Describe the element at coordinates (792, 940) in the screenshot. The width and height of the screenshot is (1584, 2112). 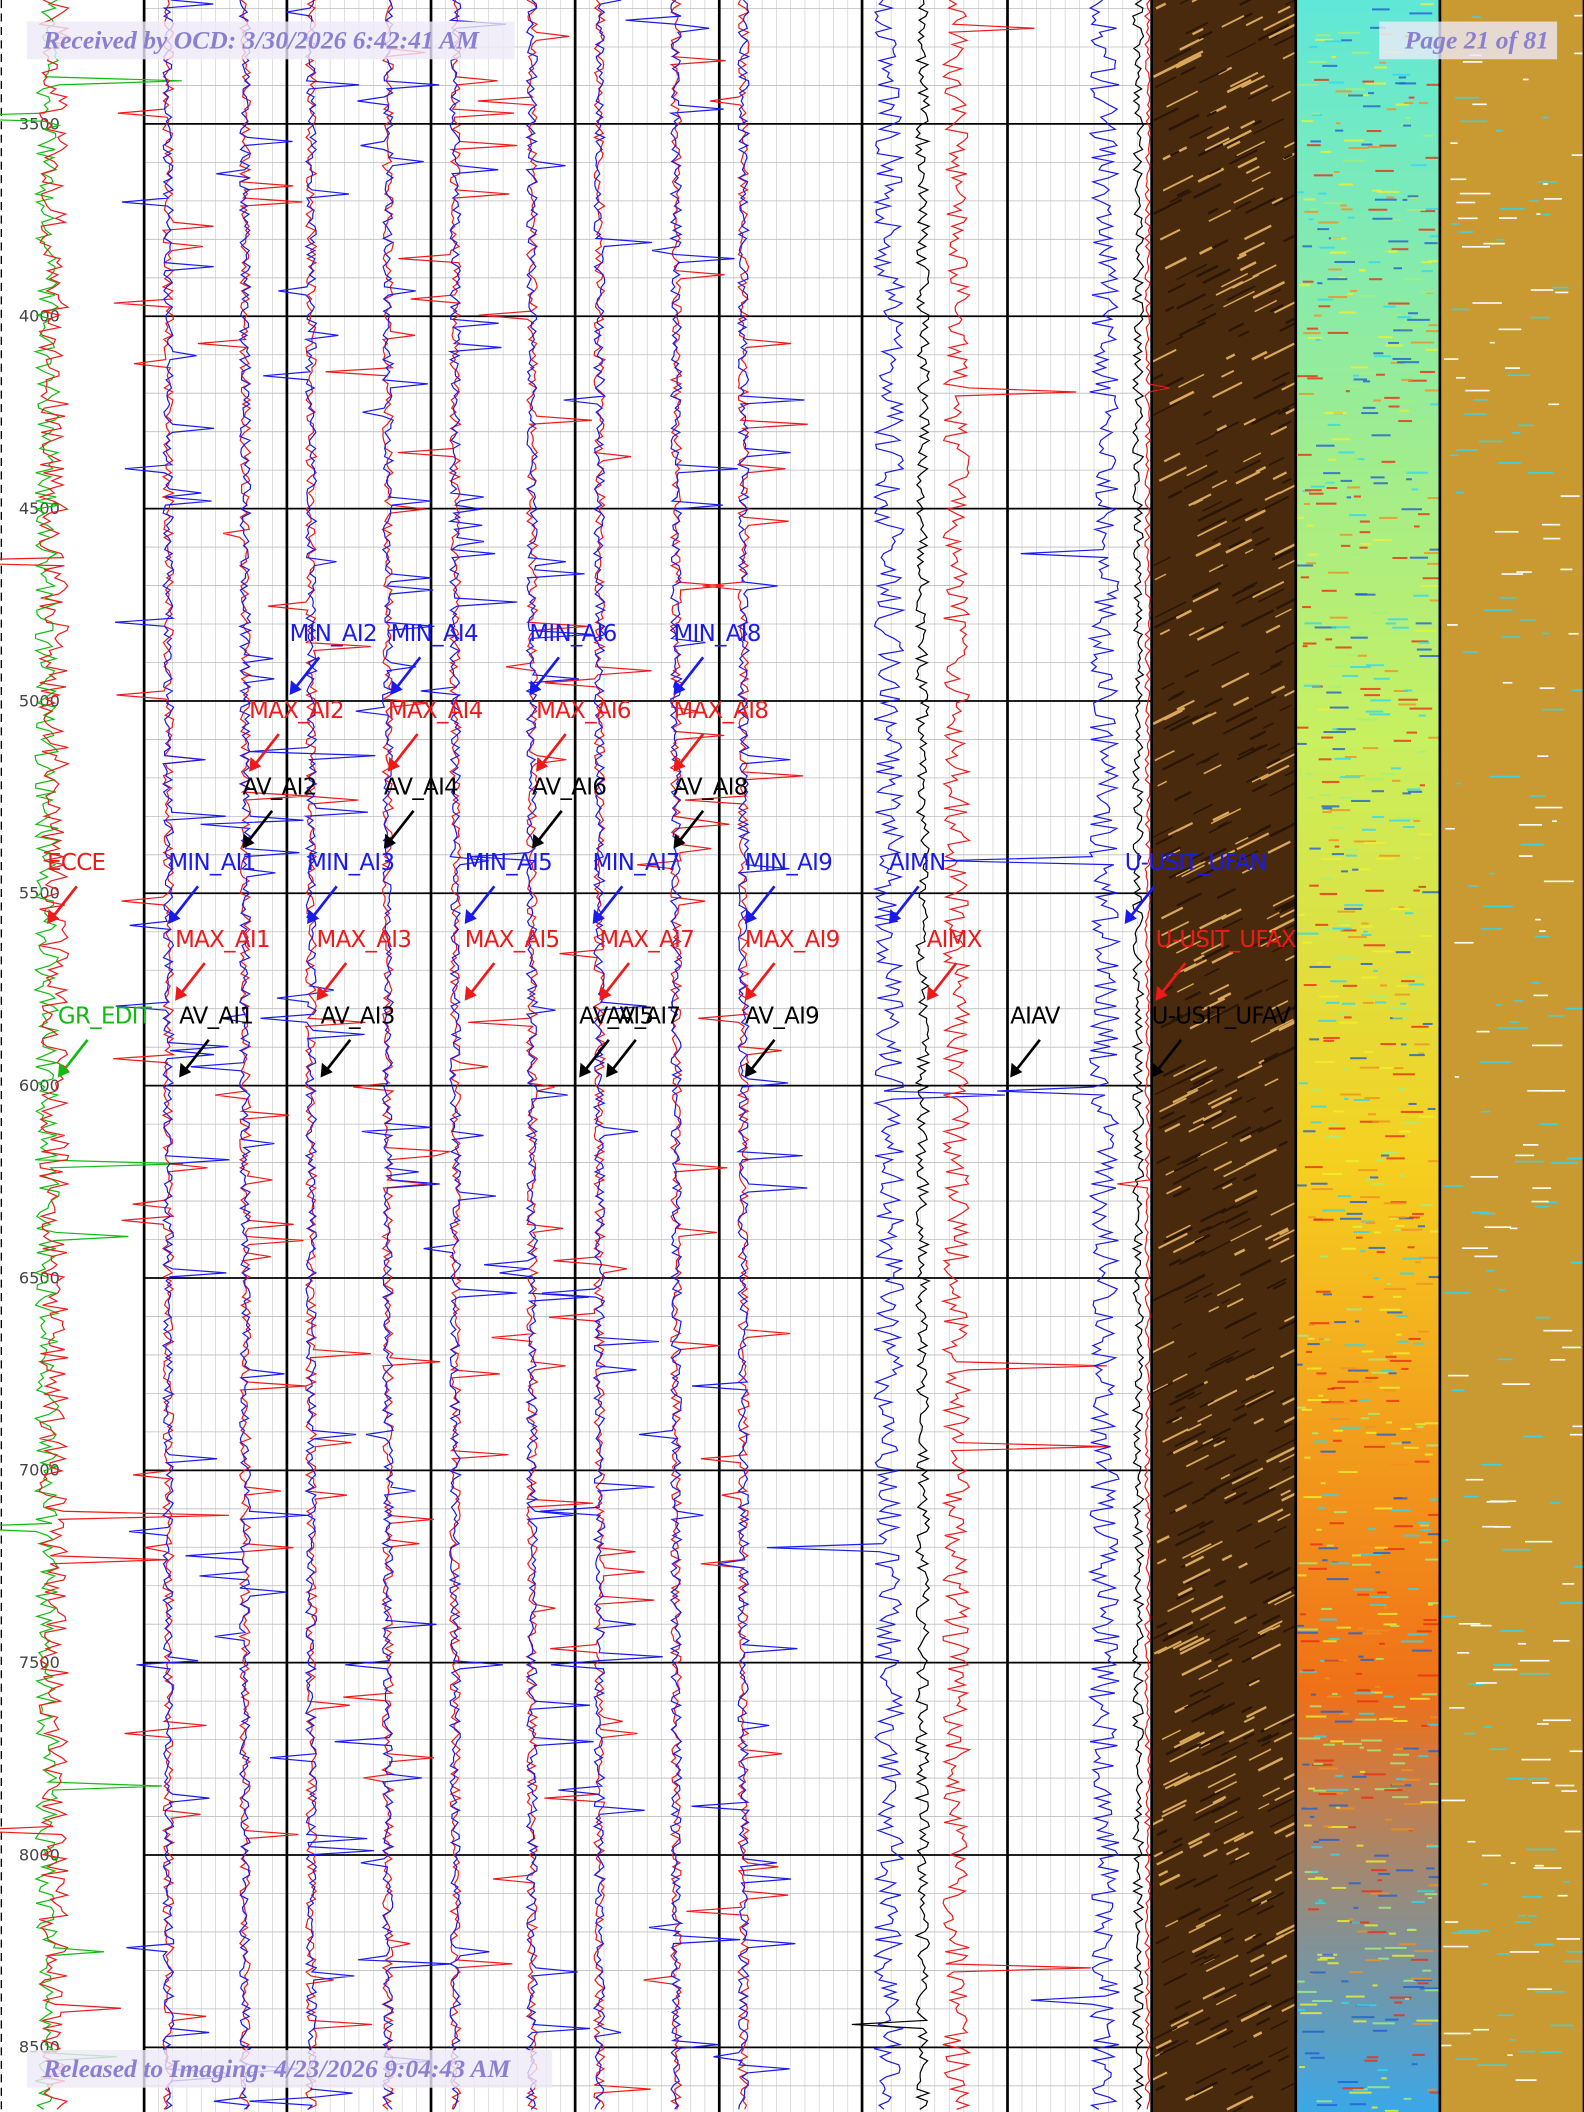
I see `curve-label: MAX_AI9` at that location.